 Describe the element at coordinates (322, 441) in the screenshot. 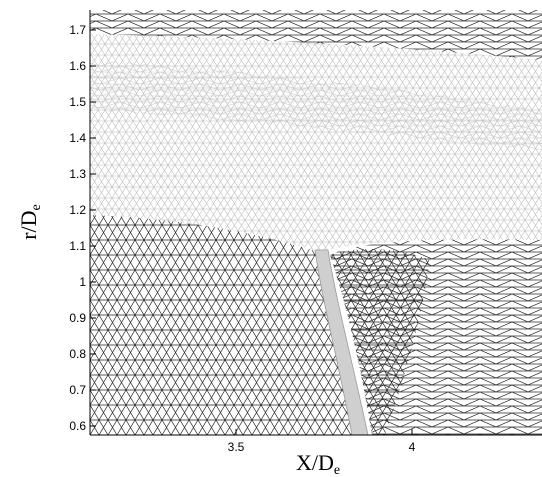

I see `x-axis: 3.5 4` at that location.